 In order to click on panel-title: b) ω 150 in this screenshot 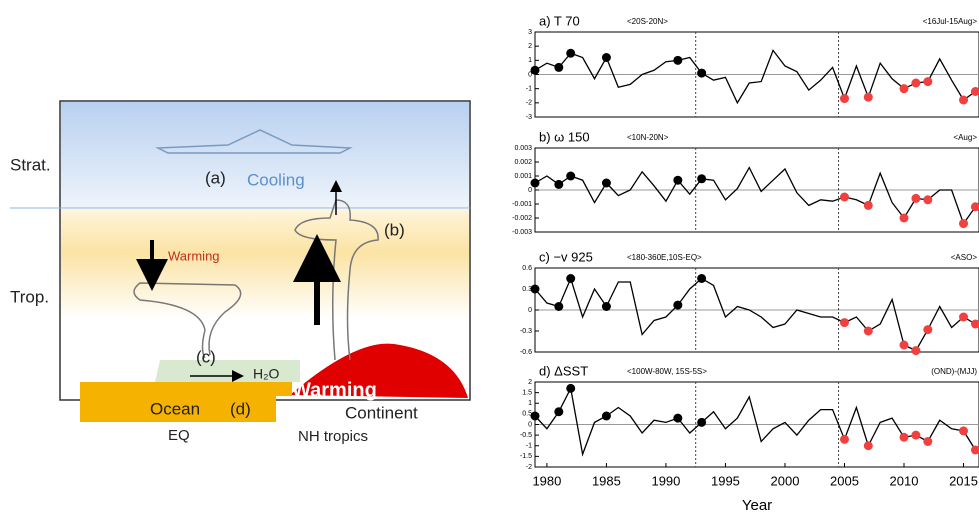, I will do `click(564, 136)`.